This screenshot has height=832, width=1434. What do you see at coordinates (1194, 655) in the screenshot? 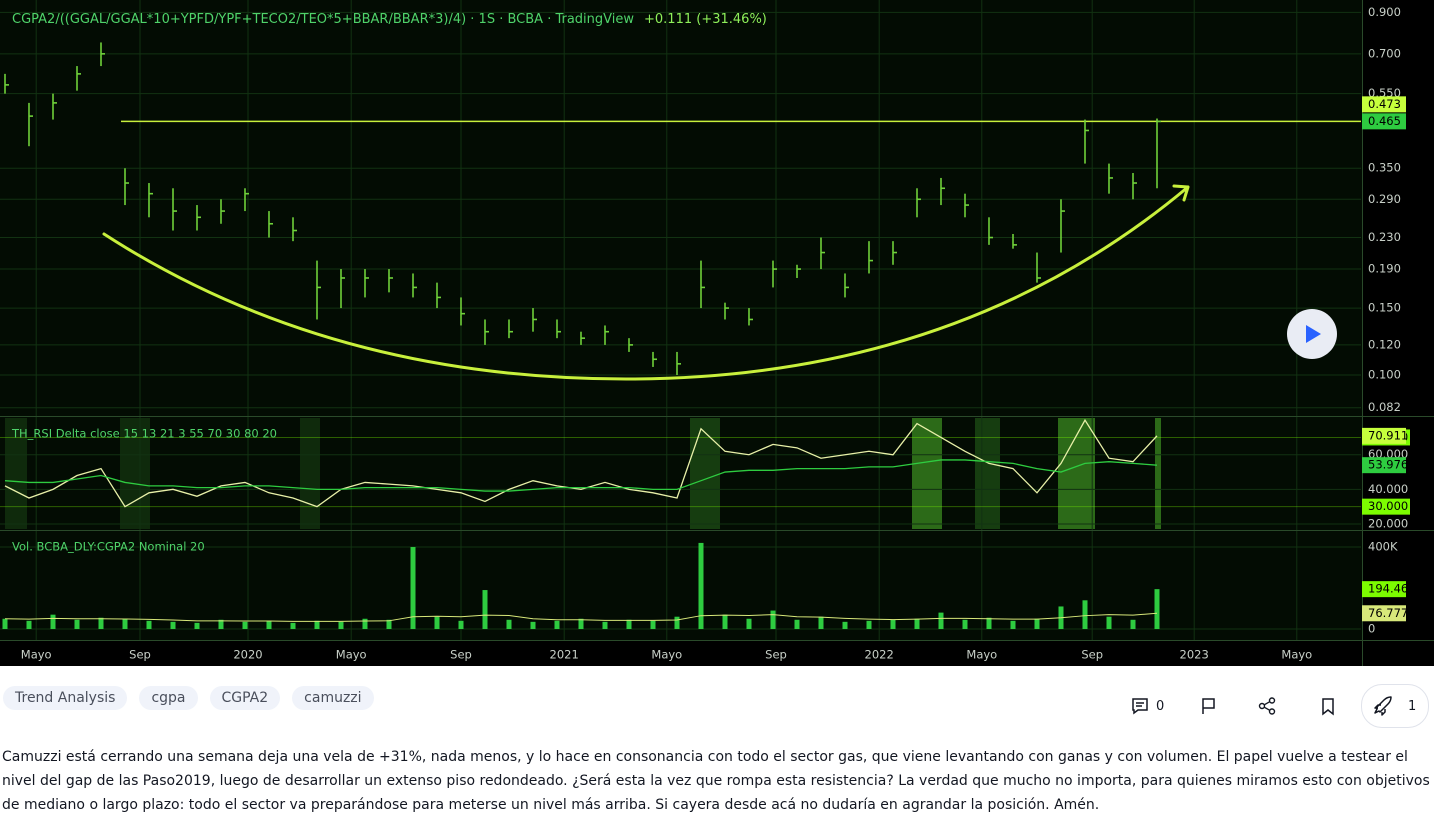
I see `x-tick-label: 2023` at bounding box center [1194, 655].